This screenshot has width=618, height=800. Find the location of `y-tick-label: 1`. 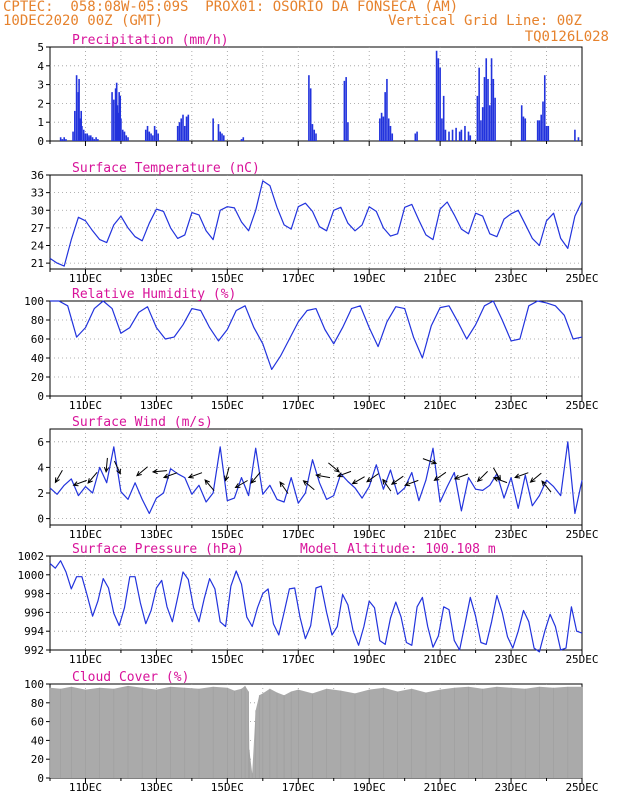

y-tick-label: 1 is located at coordinates (40, 122).